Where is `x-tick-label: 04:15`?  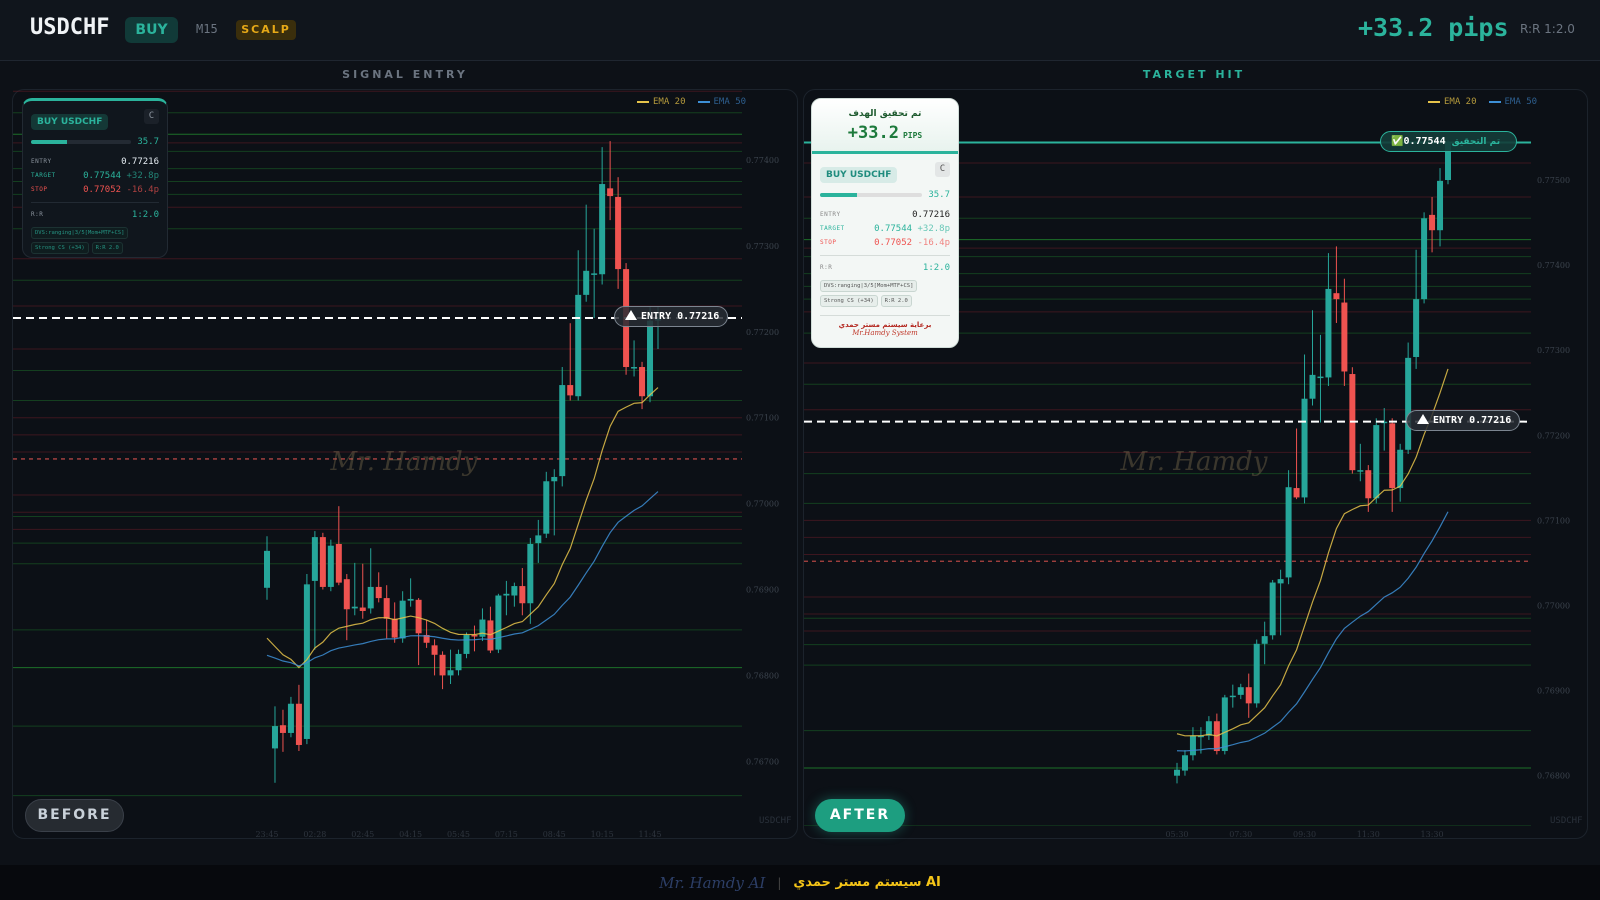 x-tick-label: 04:15 is located at coordinates (410, 834).